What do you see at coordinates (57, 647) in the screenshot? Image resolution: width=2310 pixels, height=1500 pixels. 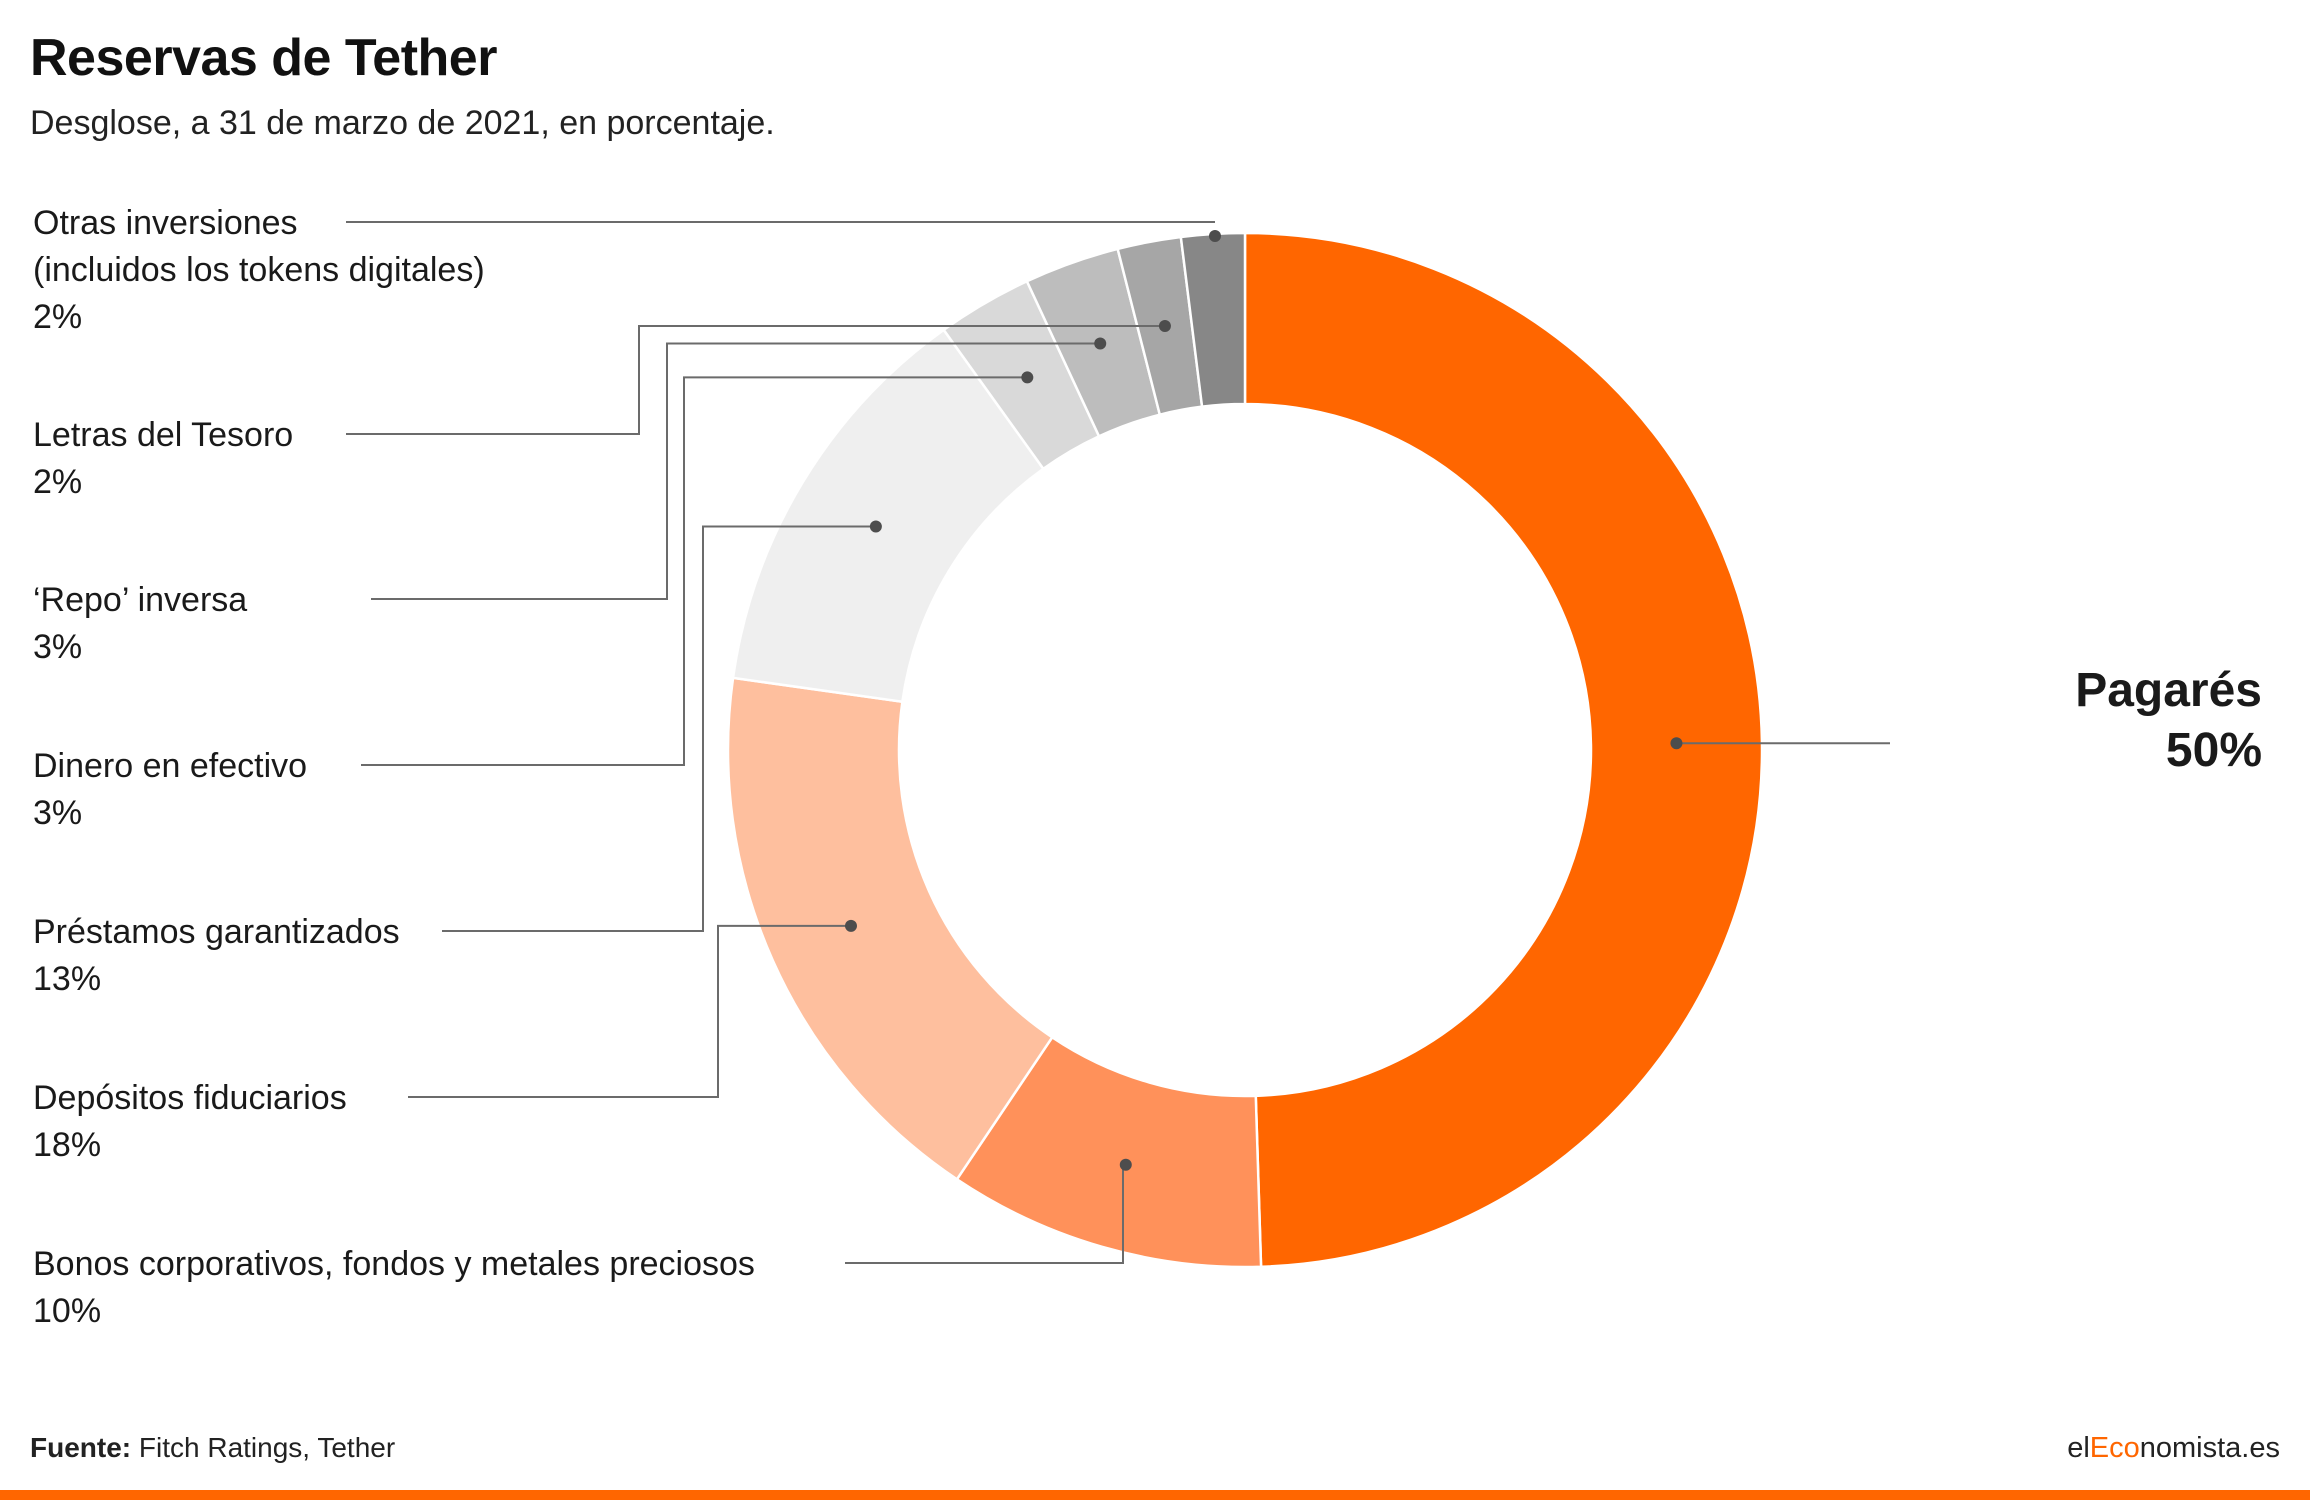 I see `value-label-repo-inversa: 3%` at bounding box center [57, 647].